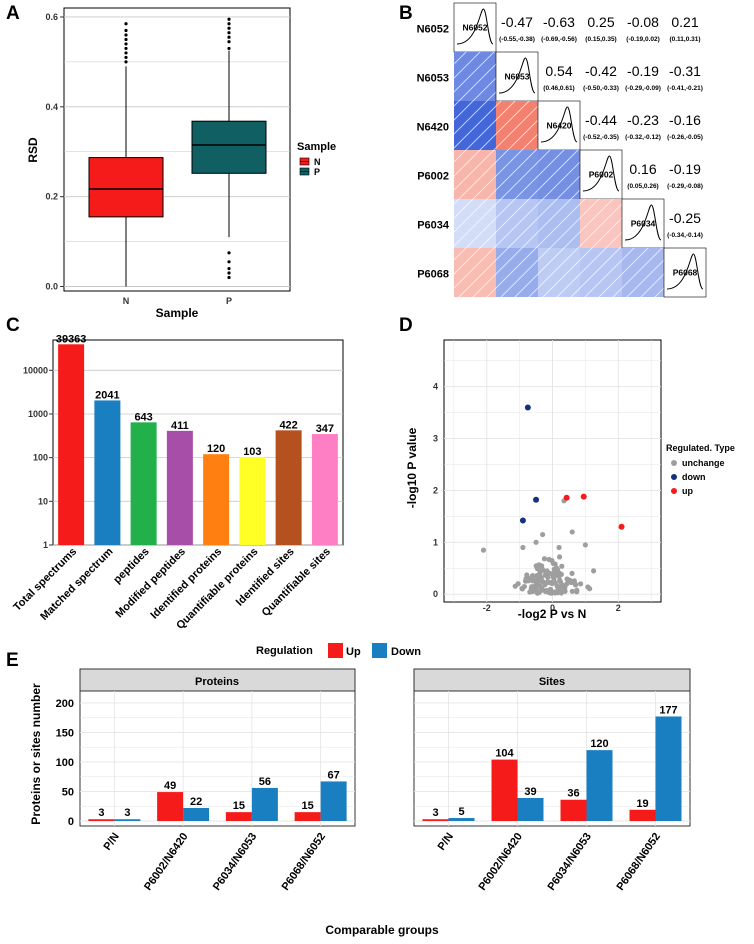 Image resolution: width=754 pixels, height=944 pixels. Describe the element at coordinates (265, 782) in the screenshot. I see `e-bar-value: 56` at that location.